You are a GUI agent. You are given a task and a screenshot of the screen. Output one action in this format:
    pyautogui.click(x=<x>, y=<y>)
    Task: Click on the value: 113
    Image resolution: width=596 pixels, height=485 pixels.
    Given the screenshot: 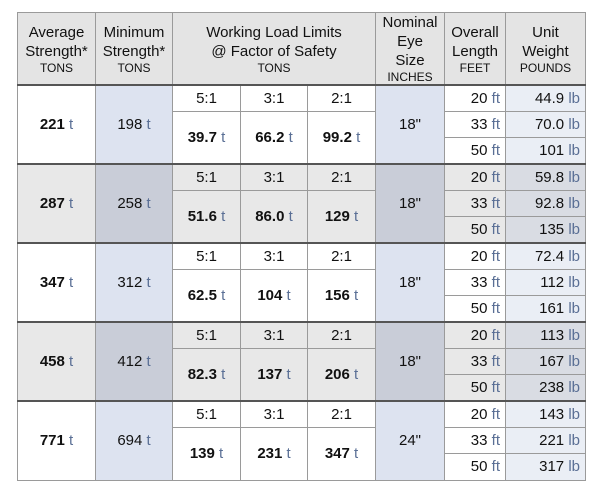 What is the action you would take?
    pyautogui.click(x=552, y=335)
    